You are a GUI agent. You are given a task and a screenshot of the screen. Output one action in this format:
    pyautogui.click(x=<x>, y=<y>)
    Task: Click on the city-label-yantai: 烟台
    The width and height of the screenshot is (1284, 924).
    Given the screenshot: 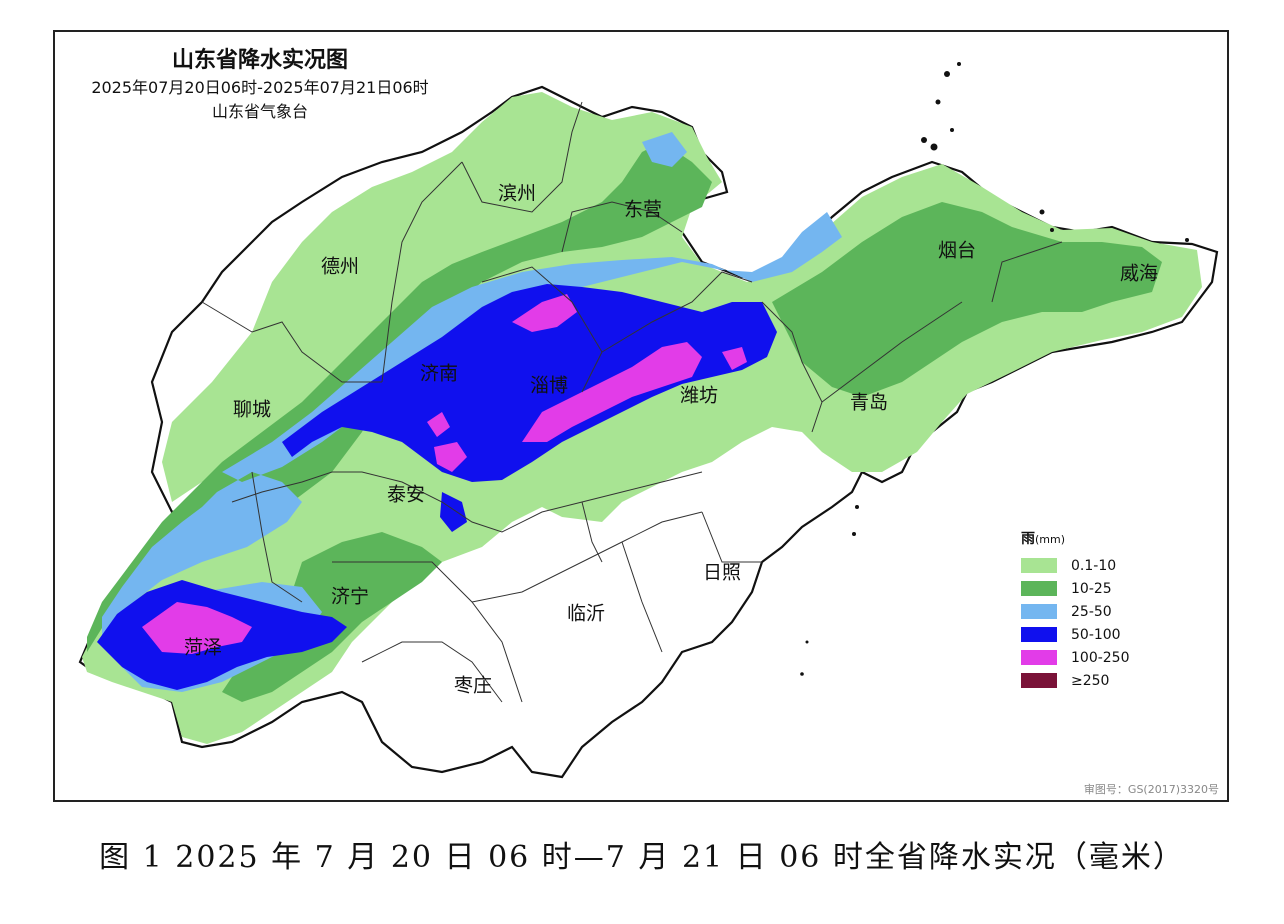 What is the action you would take?
    pyautogui.click(x=957, y=250)
    